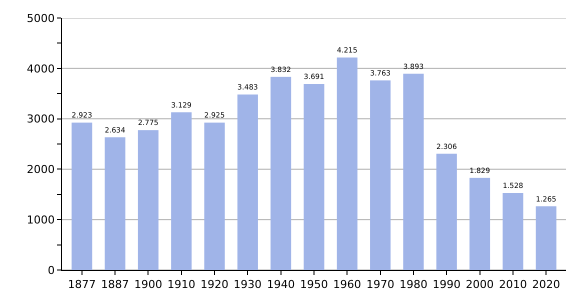 The width and height of the screenshot is (580, 300). What do you see at coordinates (380, 285) in the screenshot?
I see `x-tick-label: 1970` at bounding box center [380, 285].